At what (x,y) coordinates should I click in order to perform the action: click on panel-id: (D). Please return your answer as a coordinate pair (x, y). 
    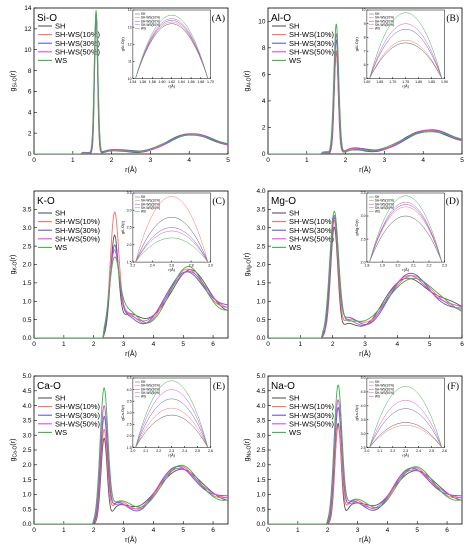
    Looking at the image, I should click on (452, 201).